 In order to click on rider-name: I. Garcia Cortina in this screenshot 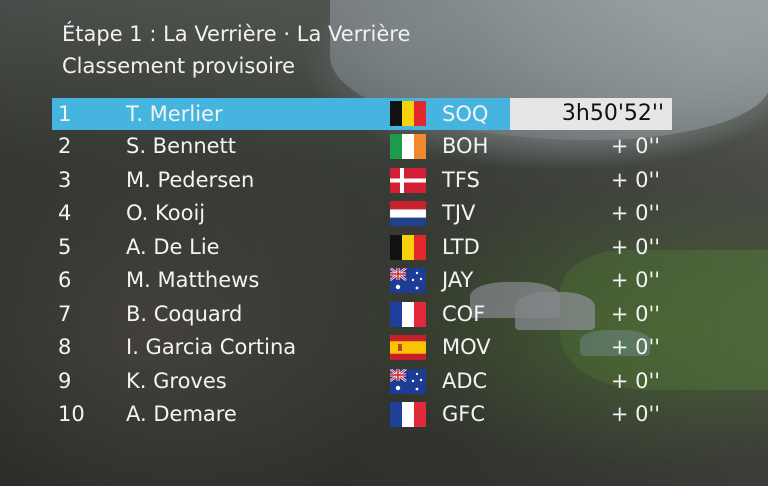, I will do `click(211, 348)`.